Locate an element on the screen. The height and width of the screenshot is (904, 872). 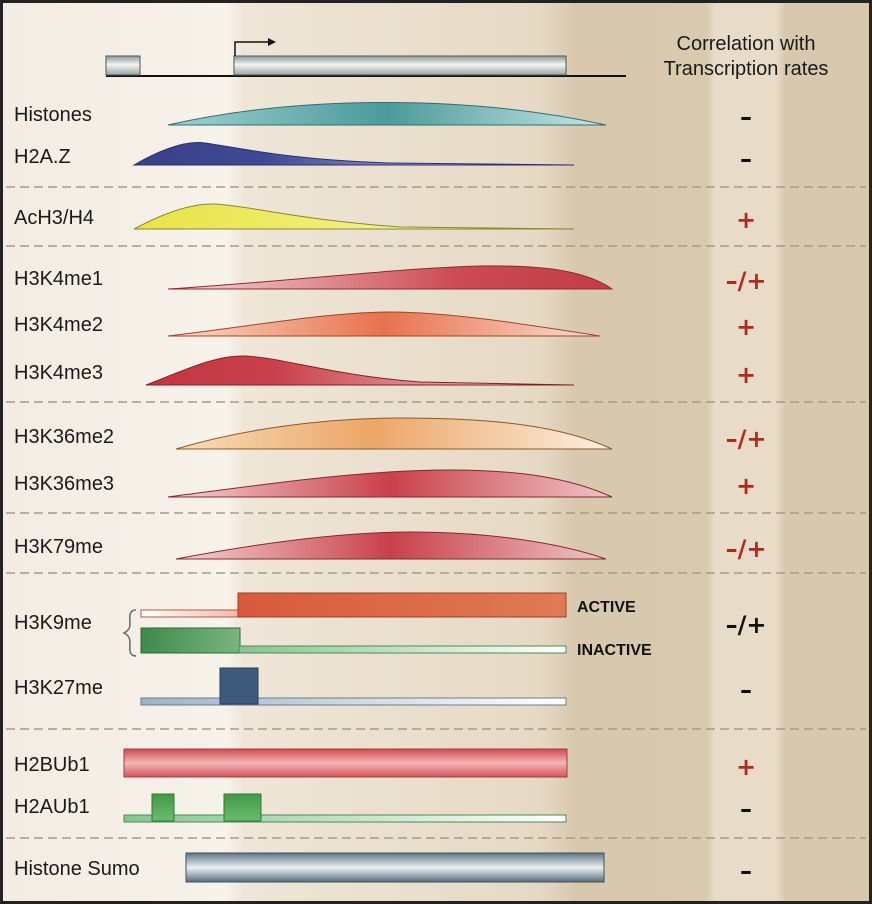
sign-ach3-h4: + is located at coordinates (746, 220).